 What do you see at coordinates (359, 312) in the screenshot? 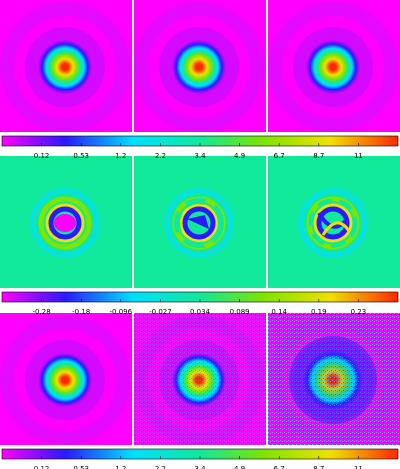
I see `colorbar-tick-label: 0.23` at bounding box center [359, 312].